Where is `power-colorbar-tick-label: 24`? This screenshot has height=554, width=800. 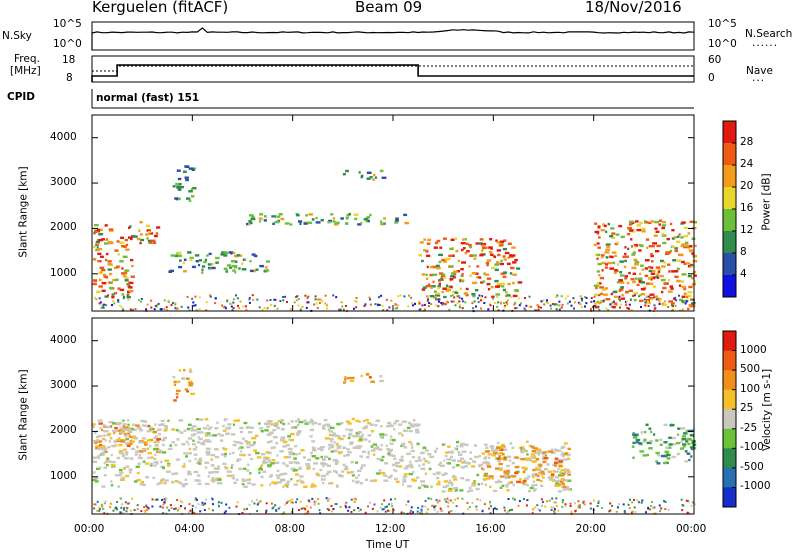 power-colorbar-tick-label: 24 is located at coordinates (747, 164).